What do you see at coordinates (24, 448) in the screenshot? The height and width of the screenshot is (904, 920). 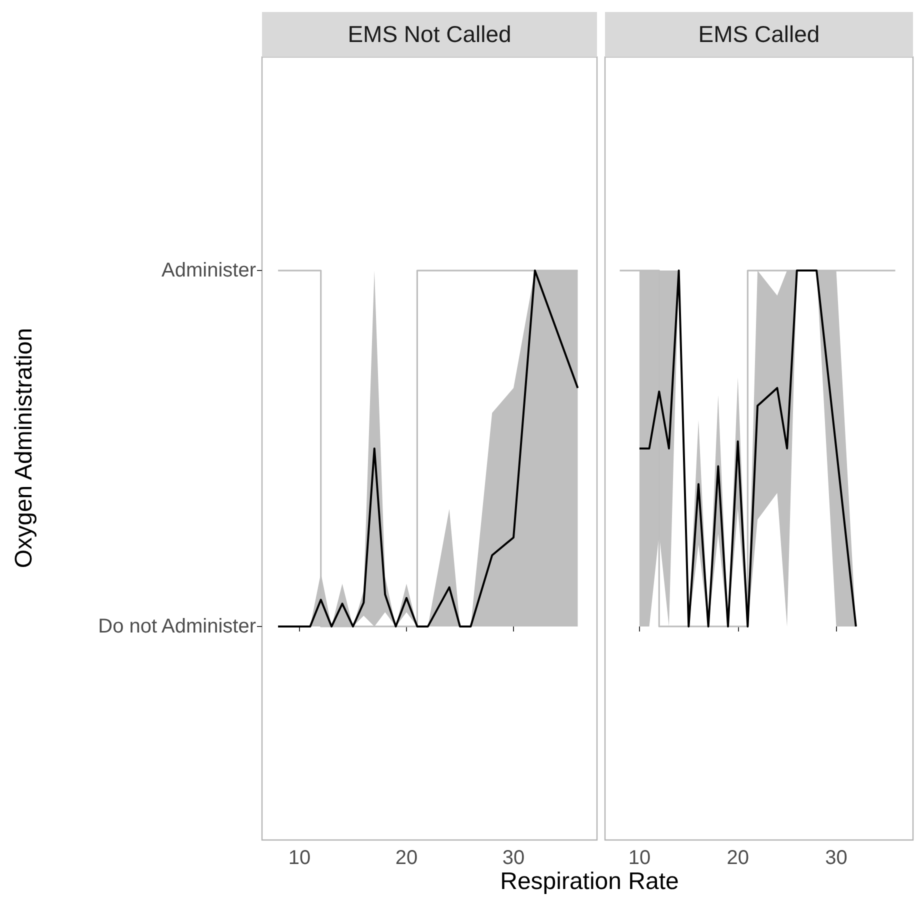 I see `y-axis-title: Oxygen Administration` at bounding box center [24, 448].